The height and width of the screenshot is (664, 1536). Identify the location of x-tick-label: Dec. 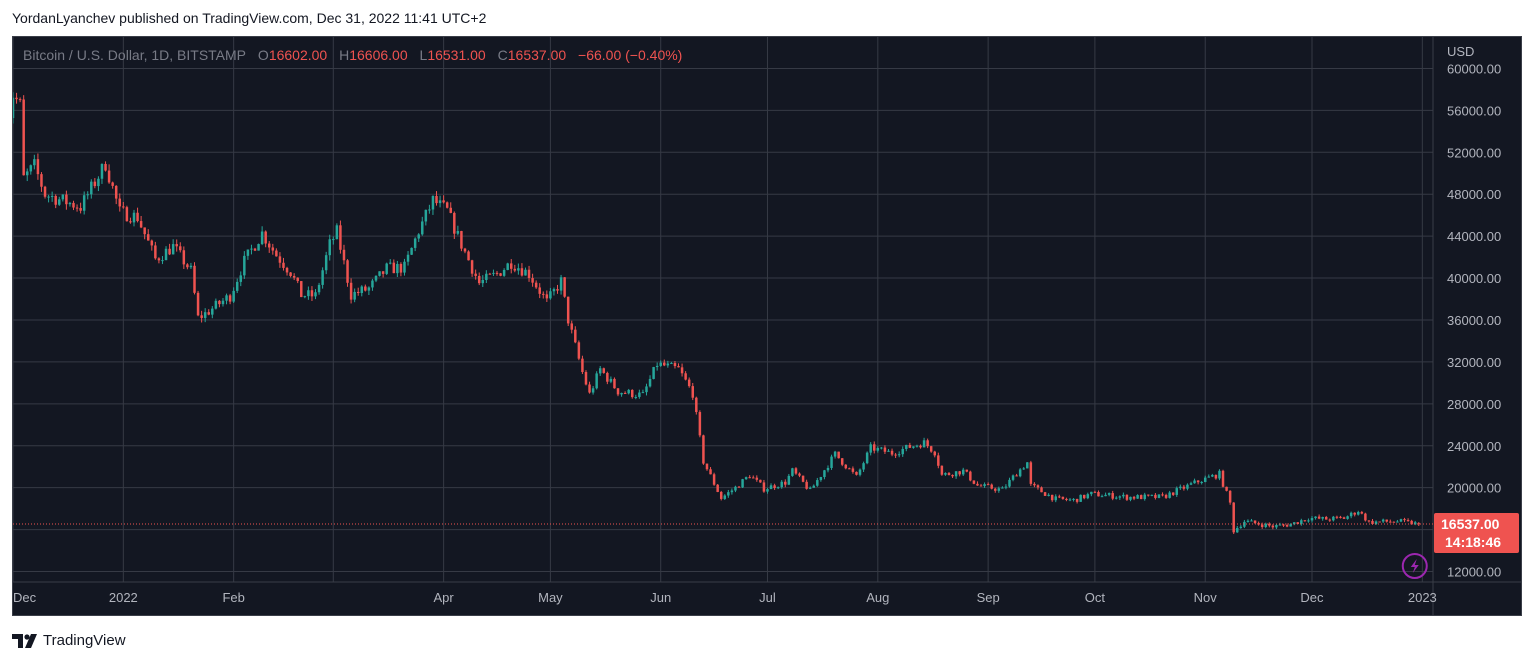
(25, 597).